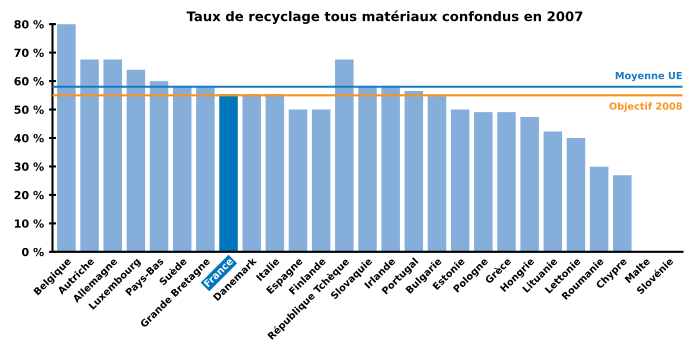 Image resolution: width=700 pixels, height=345 pixels. I want to click on ref-line-label: Objectif 2008, so click(645, 107).